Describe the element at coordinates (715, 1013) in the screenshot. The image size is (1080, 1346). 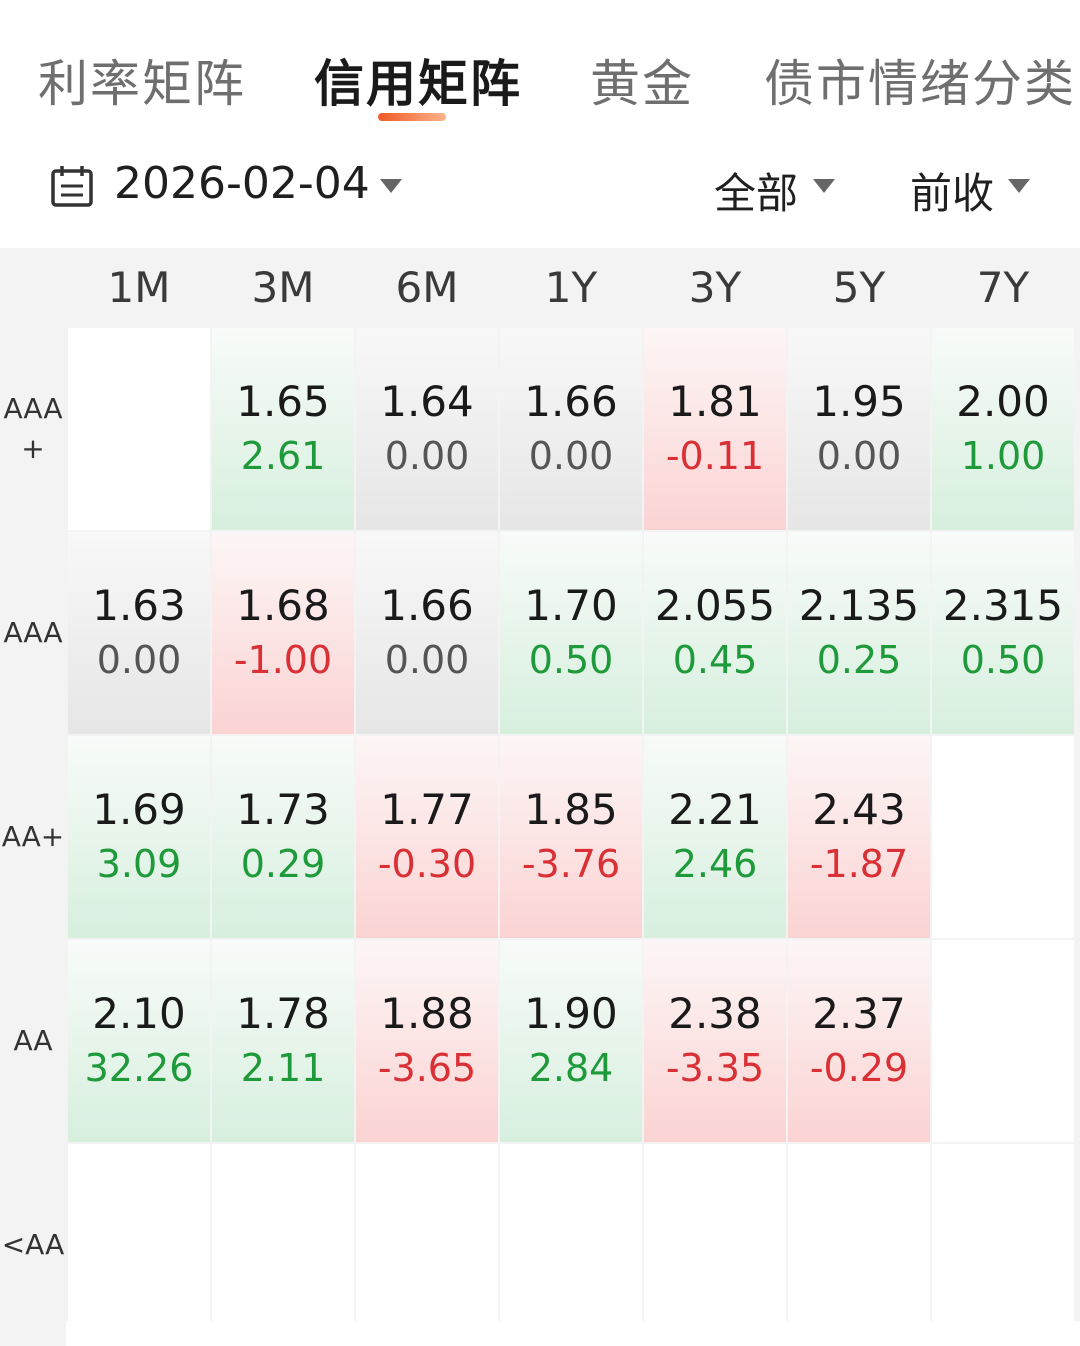
I see `yield-value: 2.38` at that location.